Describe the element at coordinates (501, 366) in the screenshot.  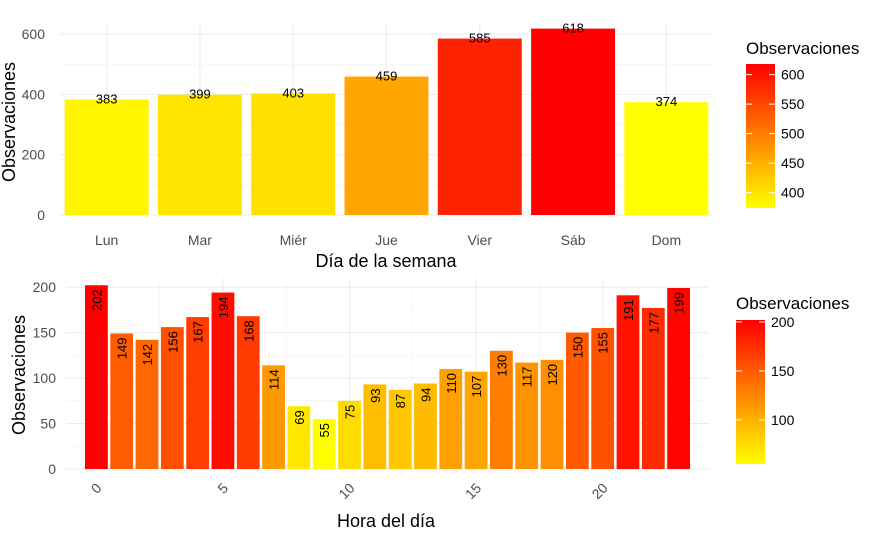
I see `hour-data-label: 130` at that location.